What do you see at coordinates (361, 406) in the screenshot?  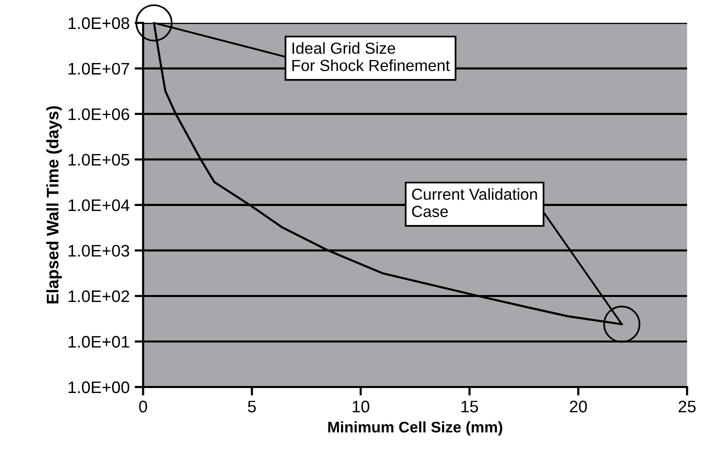 I see `x-tick-label: 10` at bounding box center [361, 406].